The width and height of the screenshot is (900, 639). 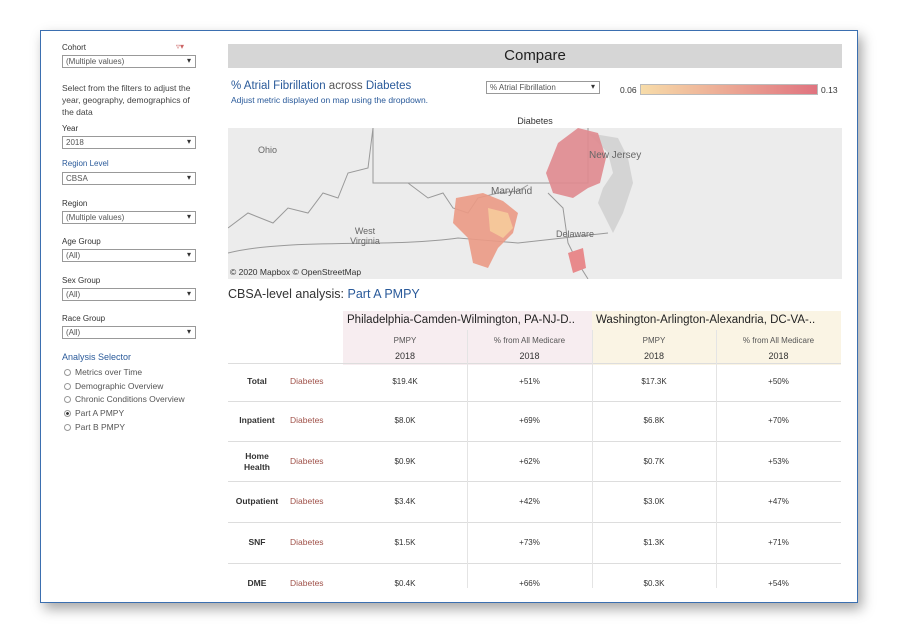 What do you see at coordinates (405, 420) in the screenshot?
I see `table-cell: $8.0K` at bounding box center [405, 420].